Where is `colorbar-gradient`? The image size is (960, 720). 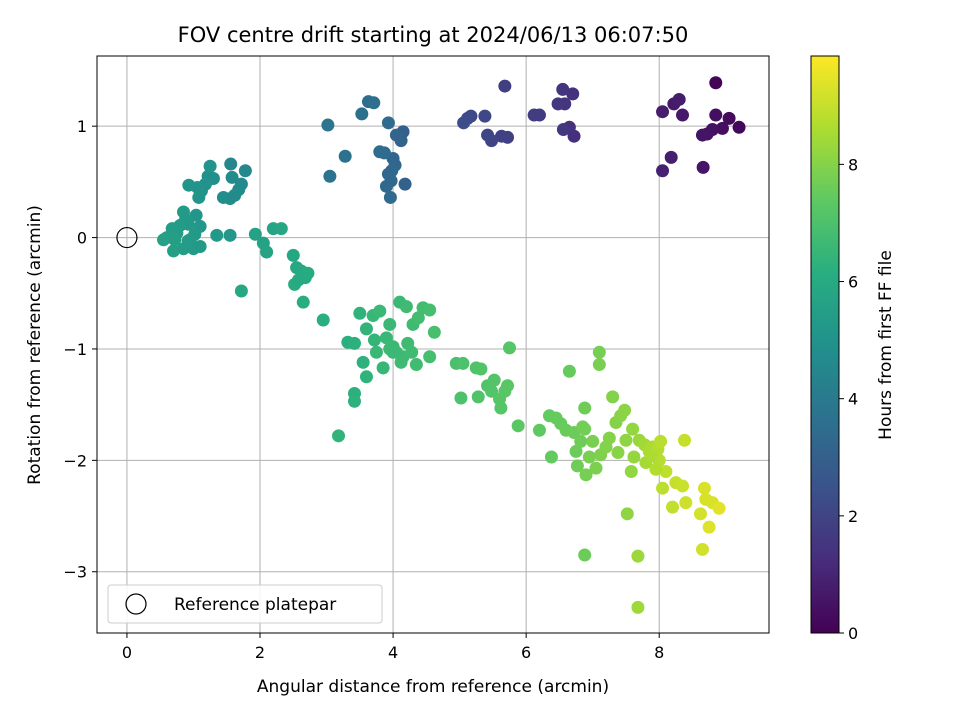 colorbar-gradient is located at coordinates (825, 344).